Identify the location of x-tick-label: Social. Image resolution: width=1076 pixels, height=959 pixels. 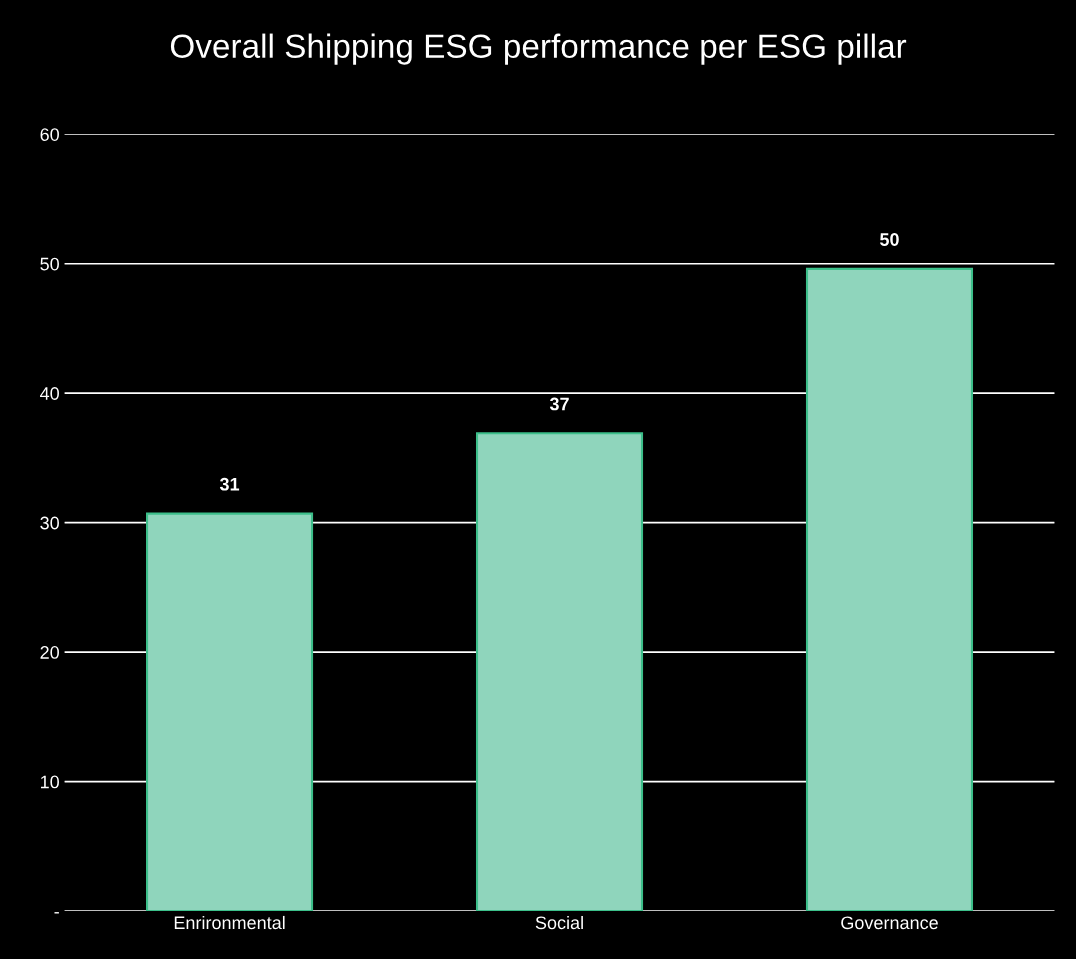
(559, 922).